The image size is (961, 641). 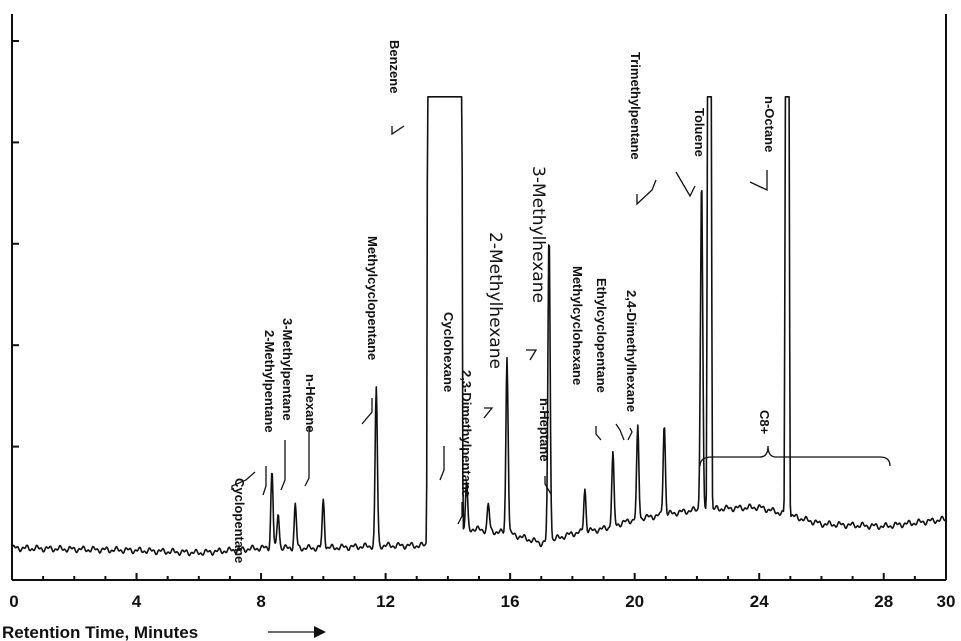 I want to click on peak-label-2-methylpentane: 2-Methylpentane, so click(x=269, y=381).